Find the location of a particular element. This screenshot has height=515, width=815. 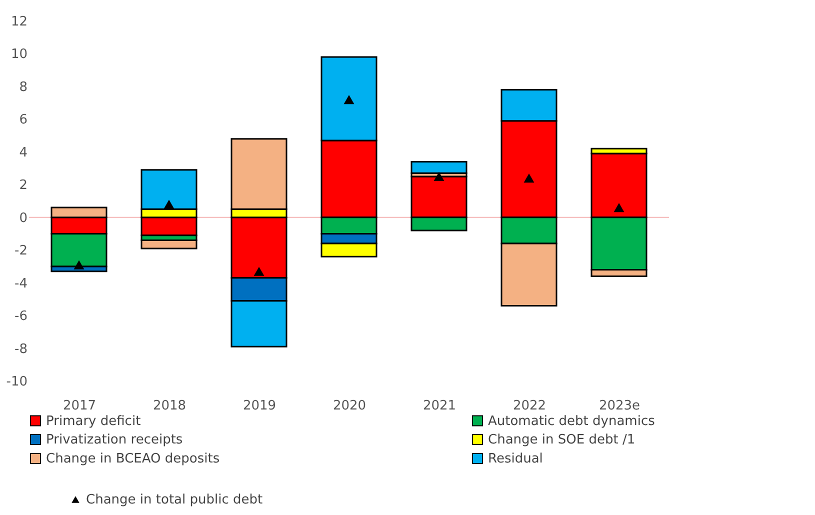

legend-label: Change in BCEAO deposits is located at coordinates (133, 459).